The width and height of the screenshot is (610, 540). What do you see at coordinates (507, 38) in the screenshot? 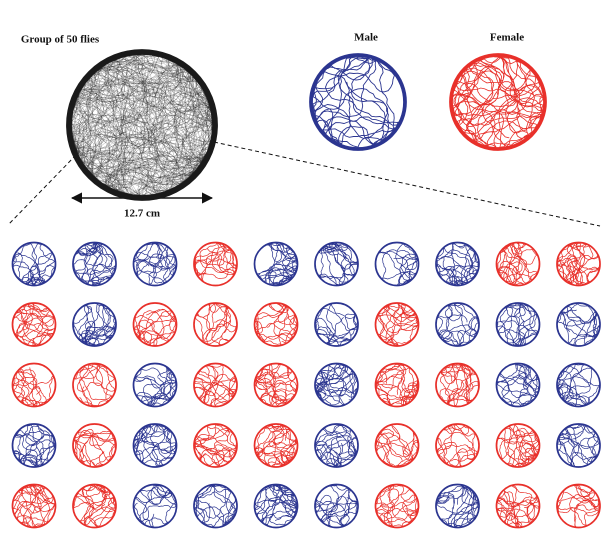
I see `female-label: Female` at bounding box center [507, 38].